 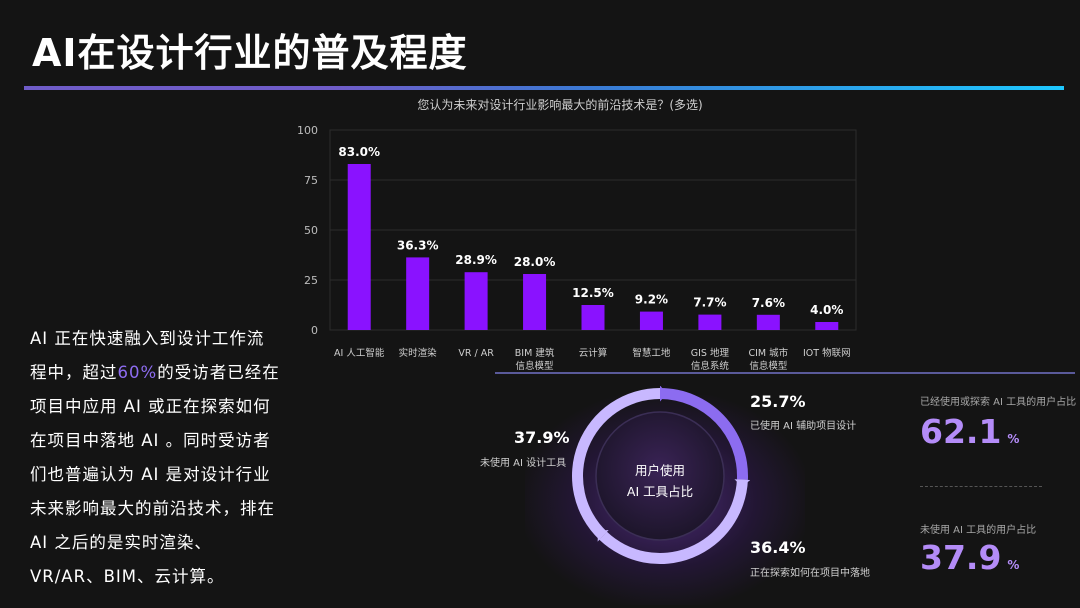 What do you see at coordinates (137, 372) in the screenshot?
I see `body-text-highlight: 60%` at bounding box center [137, 372].